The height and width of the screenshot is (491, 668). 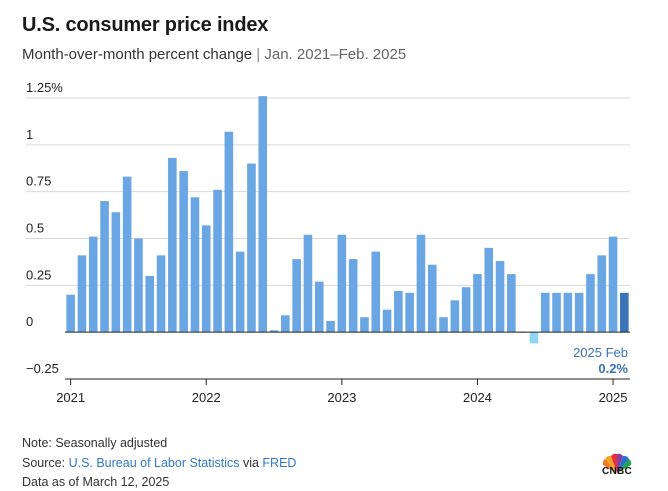 I want to click on y-tick-label: 0.25, so click(x=38, y=274).